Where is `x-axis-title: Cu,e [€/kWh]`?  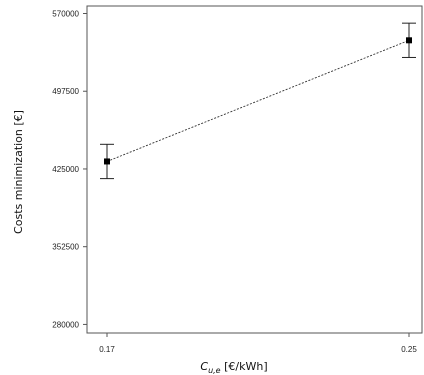 x-axis-title: Cu,e [€/kWh] is located at coordinates (233, 367).